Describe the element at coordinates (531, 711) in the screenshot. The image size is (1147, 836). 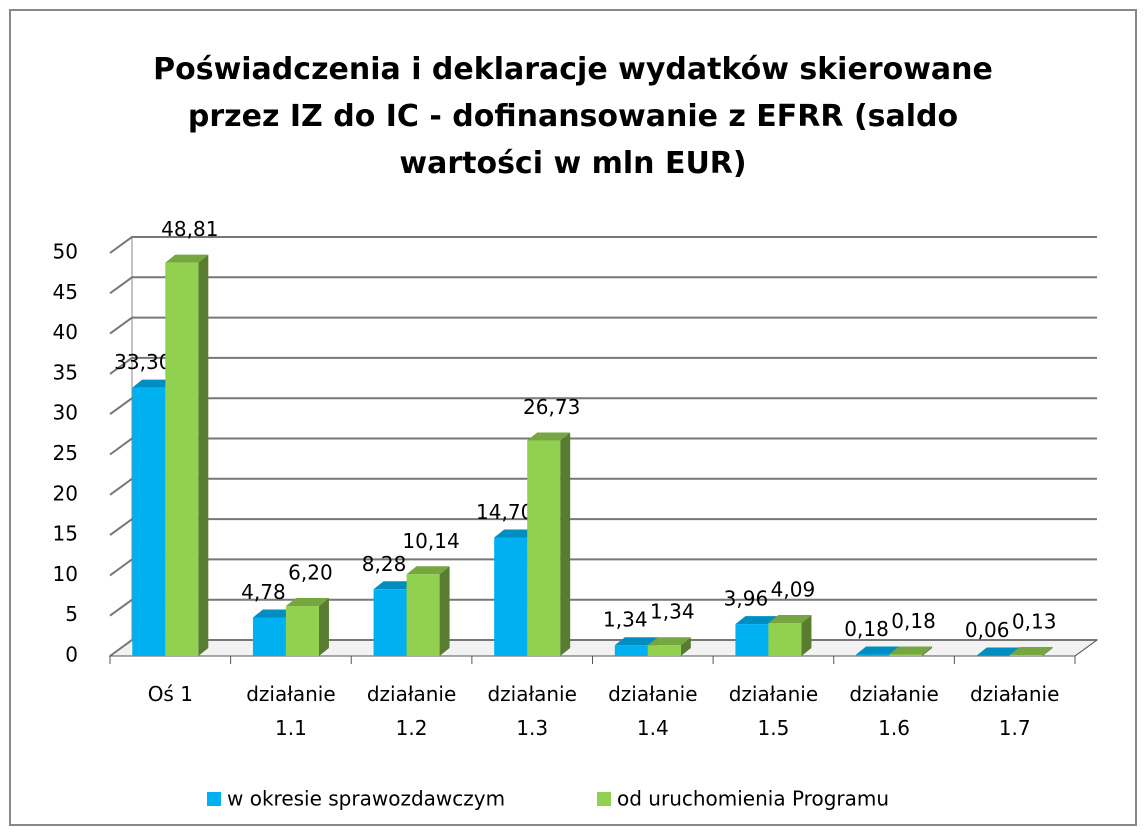
I see `x-tick-label: działanie 1.3` at that location.